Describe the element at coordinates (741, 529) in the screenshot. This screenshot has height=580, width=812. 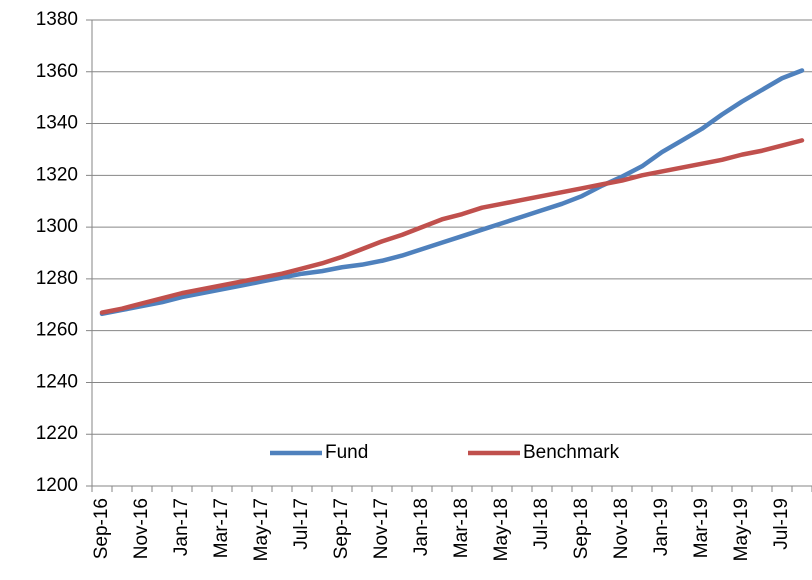
I see `x-tick-label: May-19` at that location.